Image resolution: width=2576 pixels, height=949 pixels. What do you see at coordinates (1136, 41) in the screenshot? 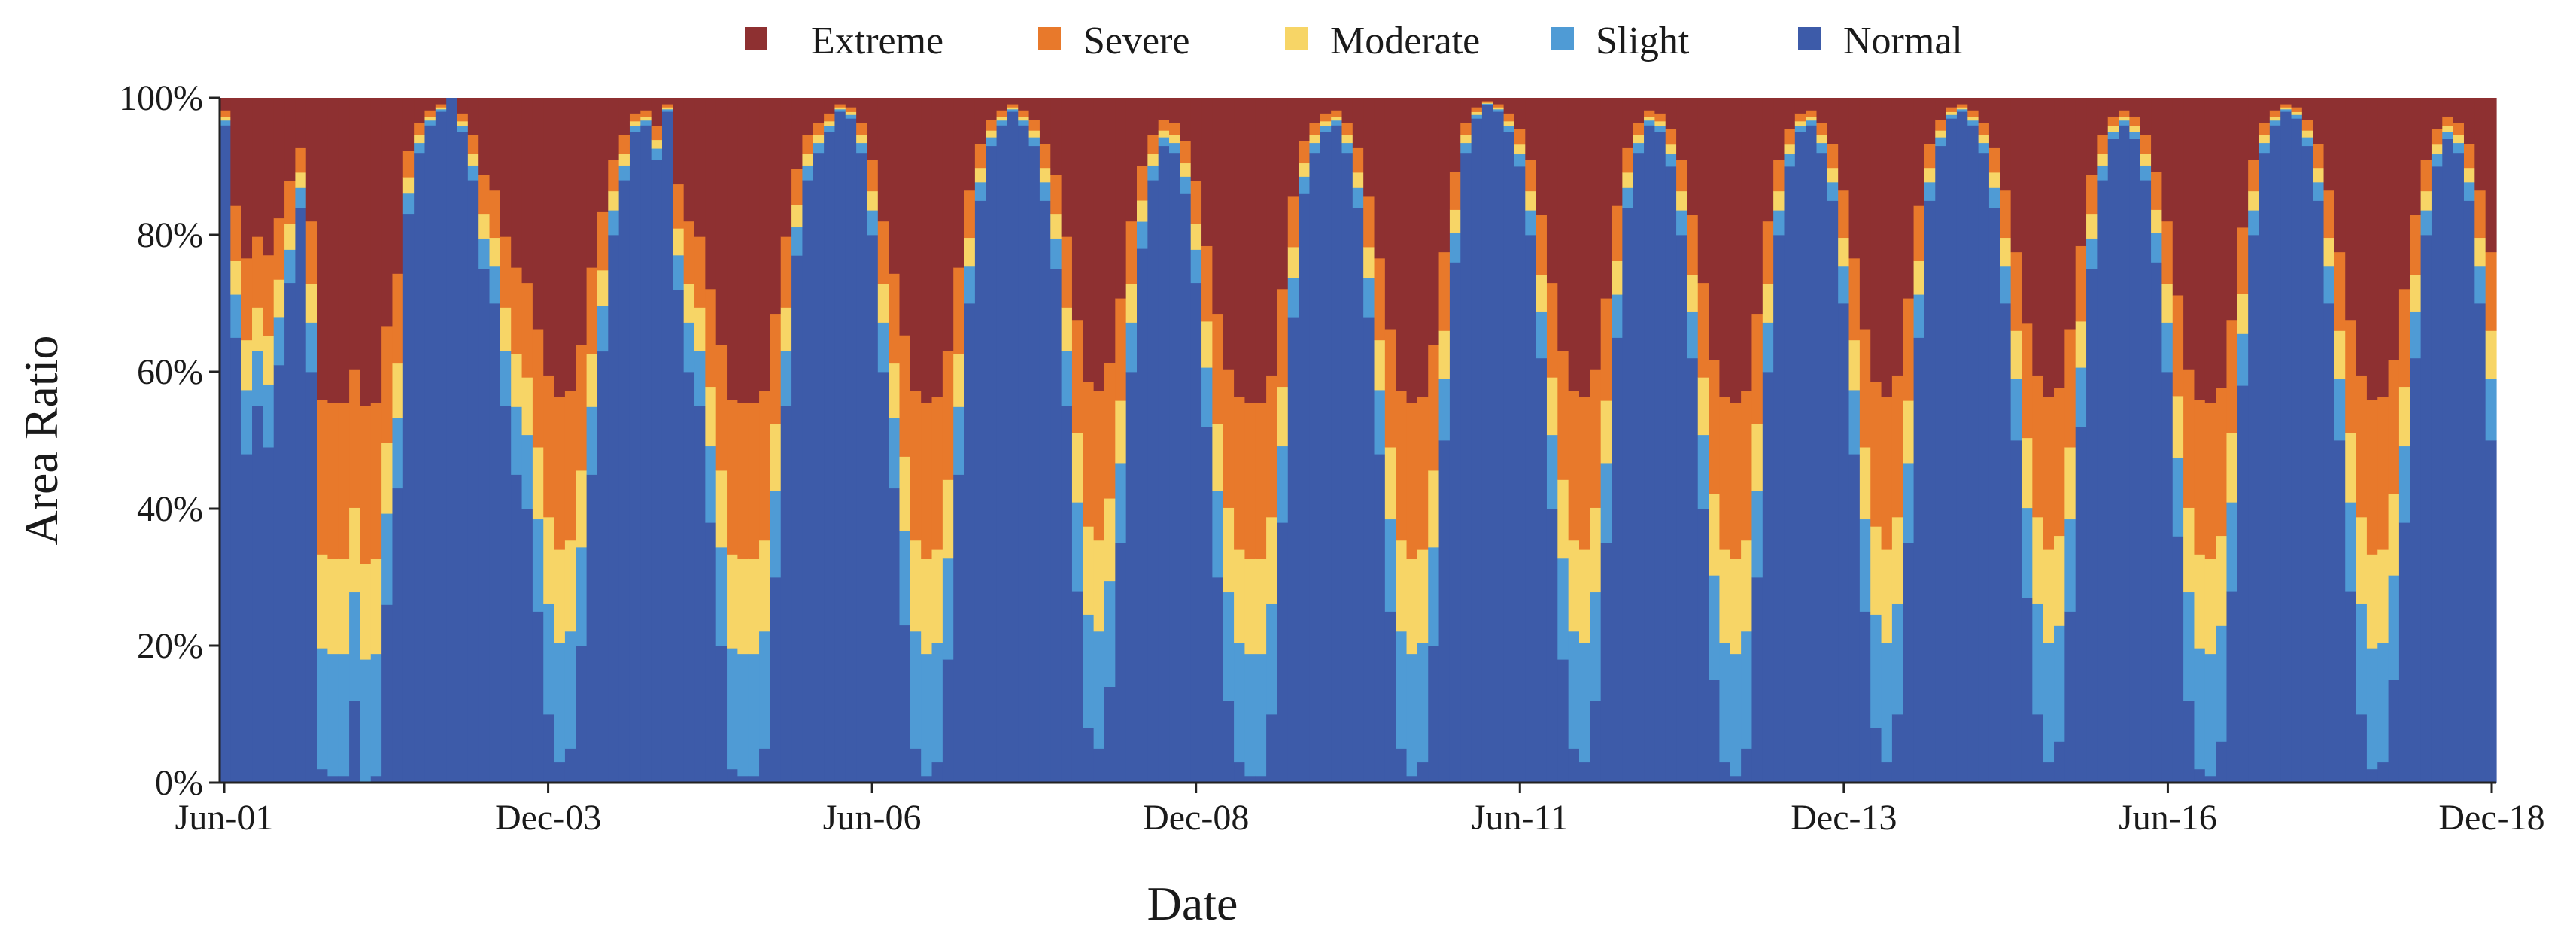
I see `legend-label-severe: Severe` at bounding box center [1136, 41].